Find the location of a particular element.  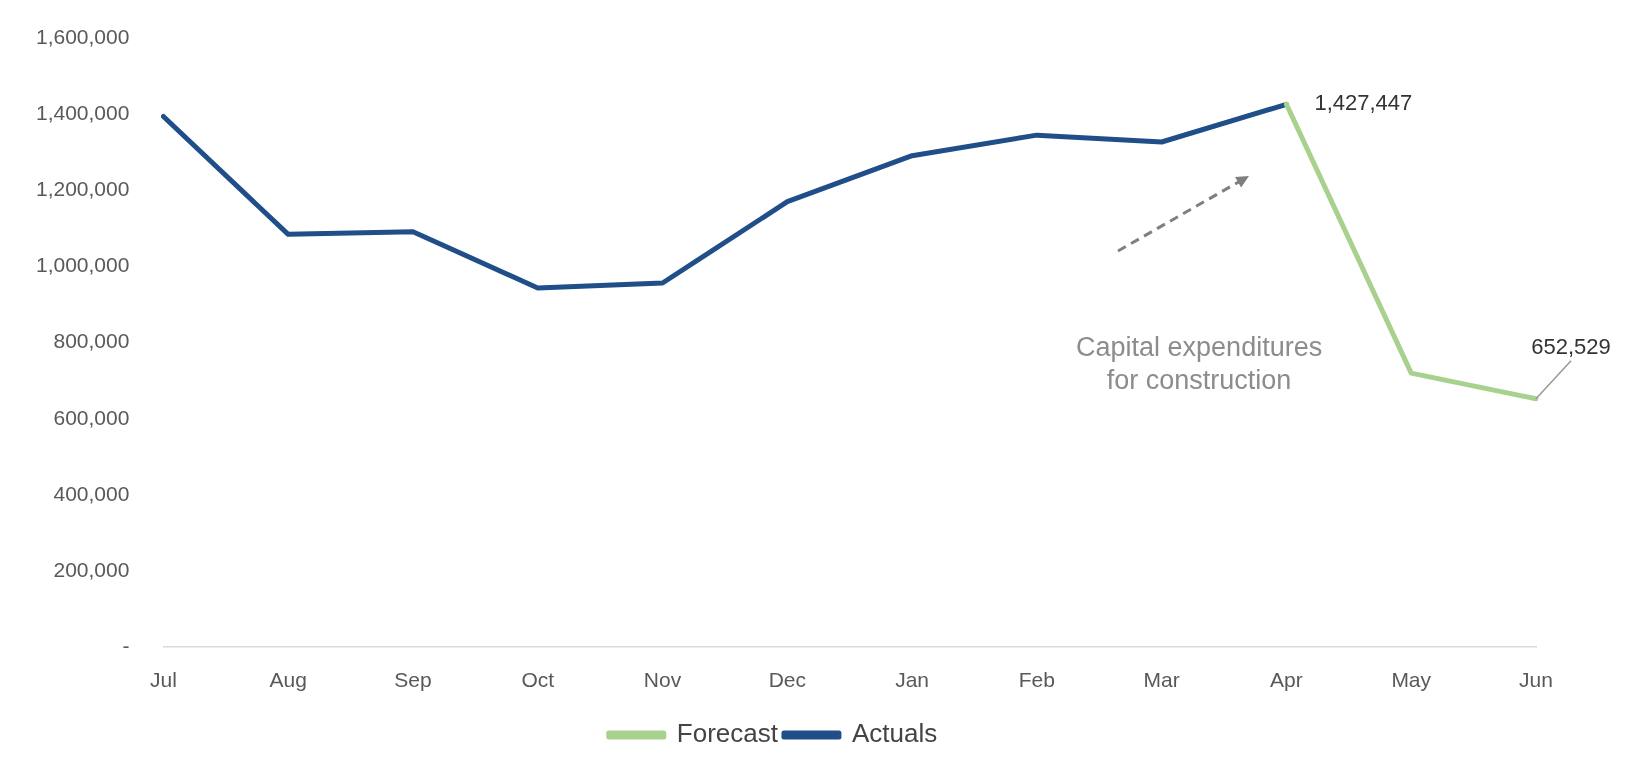

y-tick-label: 1,200,000 is located at coordinates (82, 189).